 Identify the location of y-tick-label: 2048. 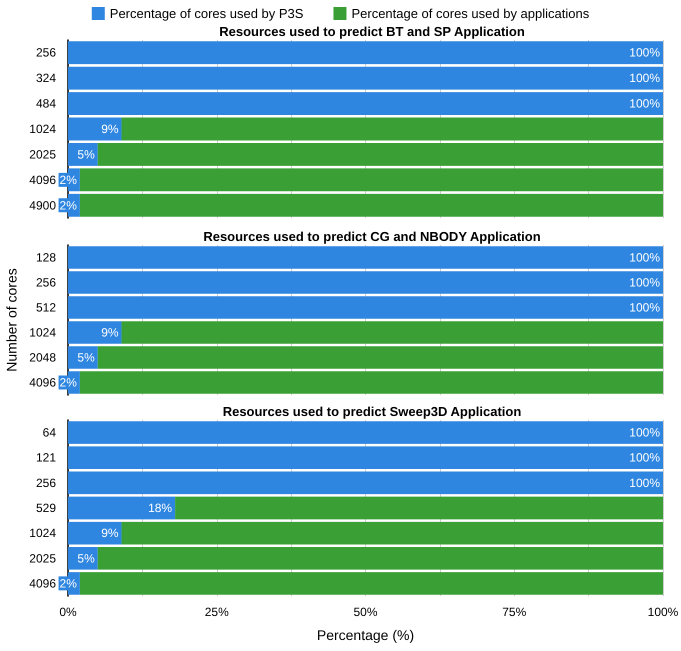
(42, 357).